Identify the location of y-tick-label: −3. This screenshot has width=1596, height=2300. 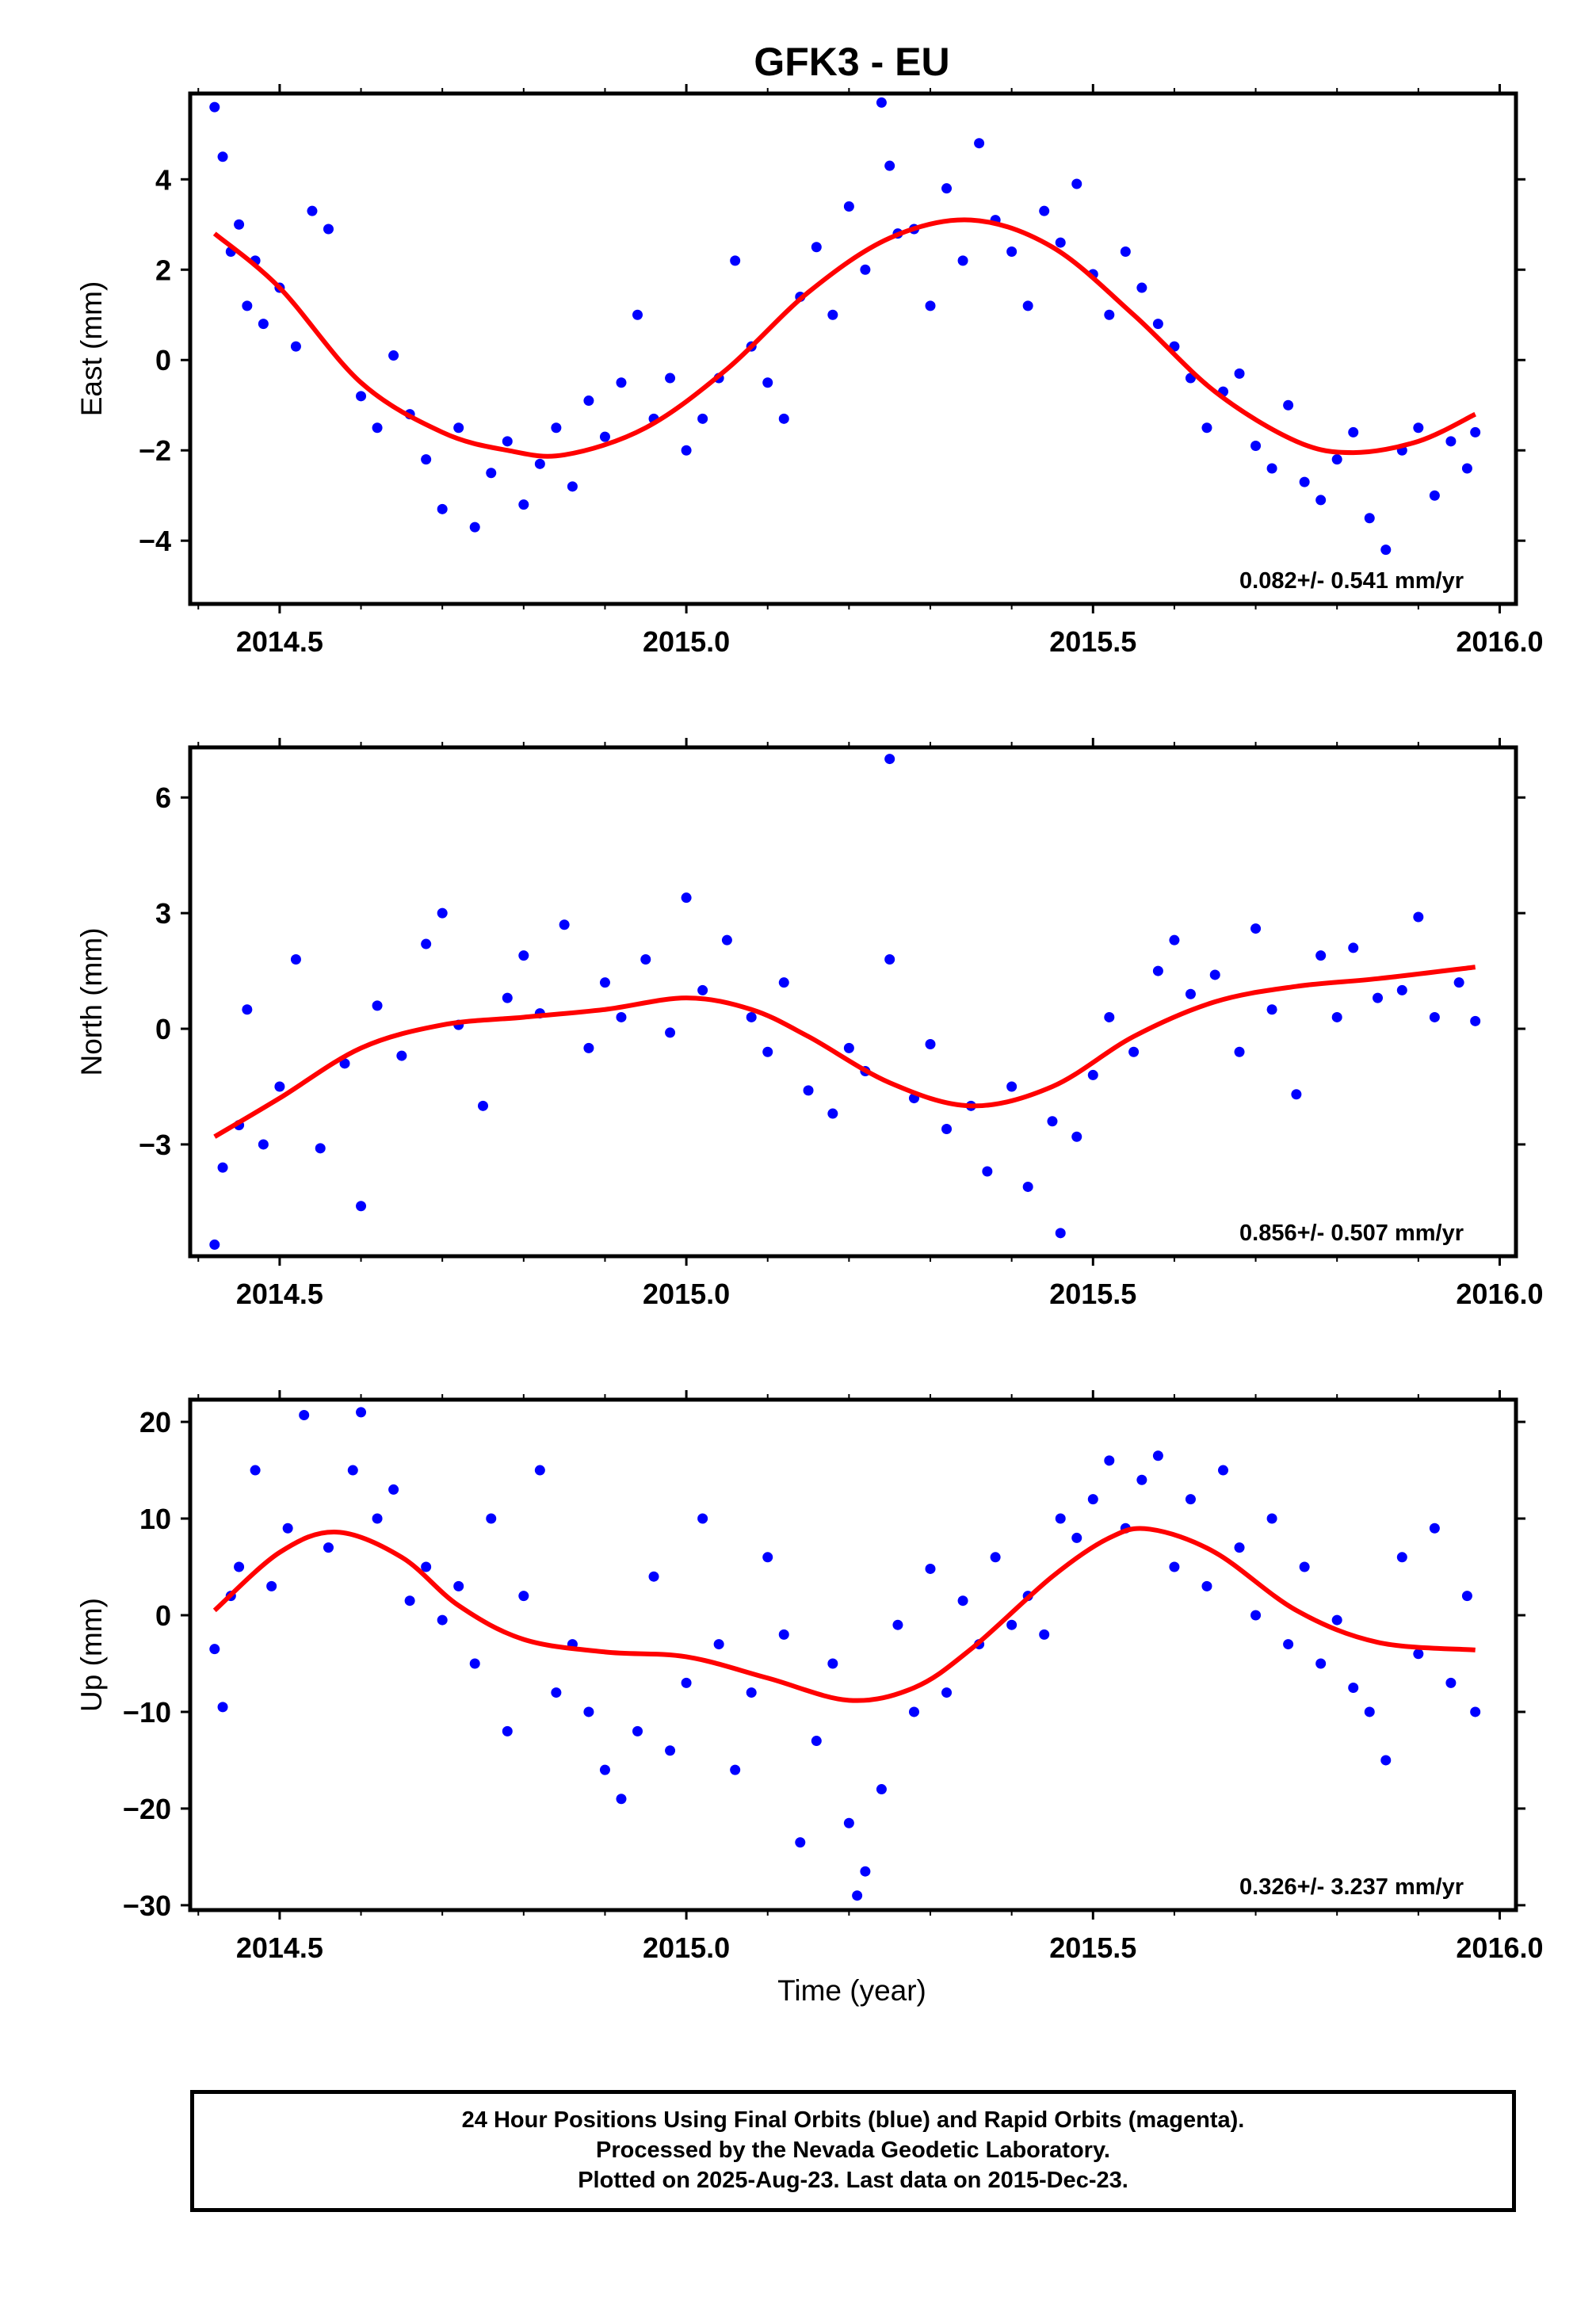
(155, 1145).